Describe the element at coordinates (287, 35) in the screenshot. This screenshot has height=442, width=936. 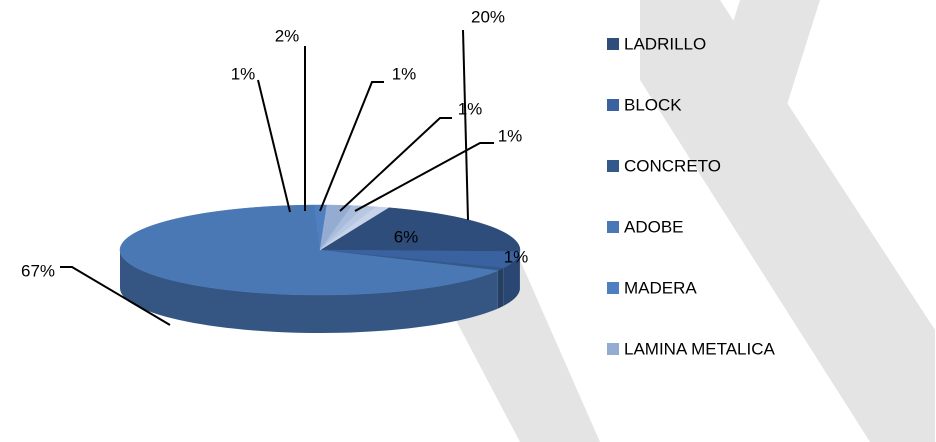
I see `data-label: 2%` at that location.